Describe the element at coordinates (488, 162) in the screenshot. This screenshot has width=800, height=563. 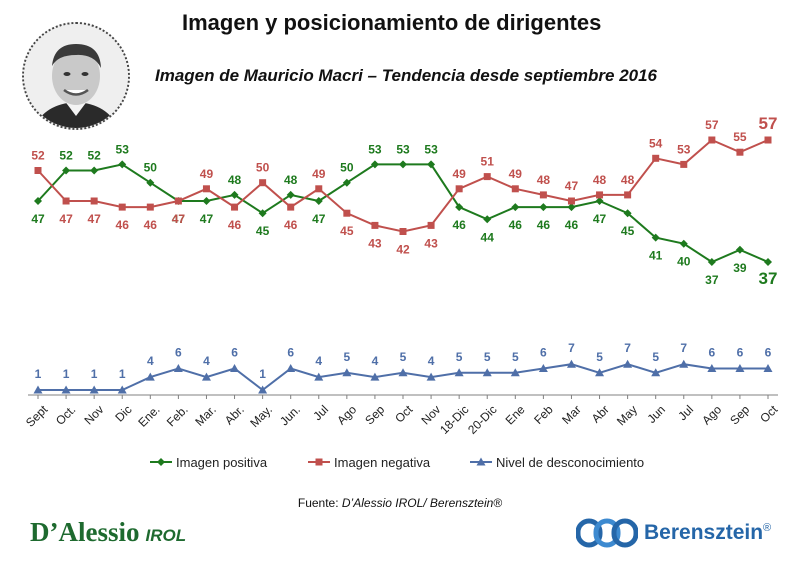
I see `data-label: 51` at that location.